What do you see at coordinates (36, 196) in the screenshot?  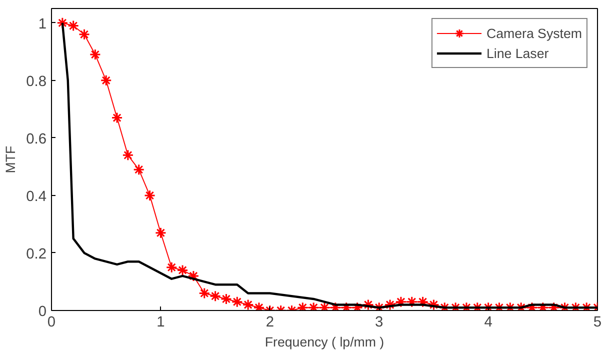 I see `y-tick-label: 0.4` at bounding box center [36, 196].